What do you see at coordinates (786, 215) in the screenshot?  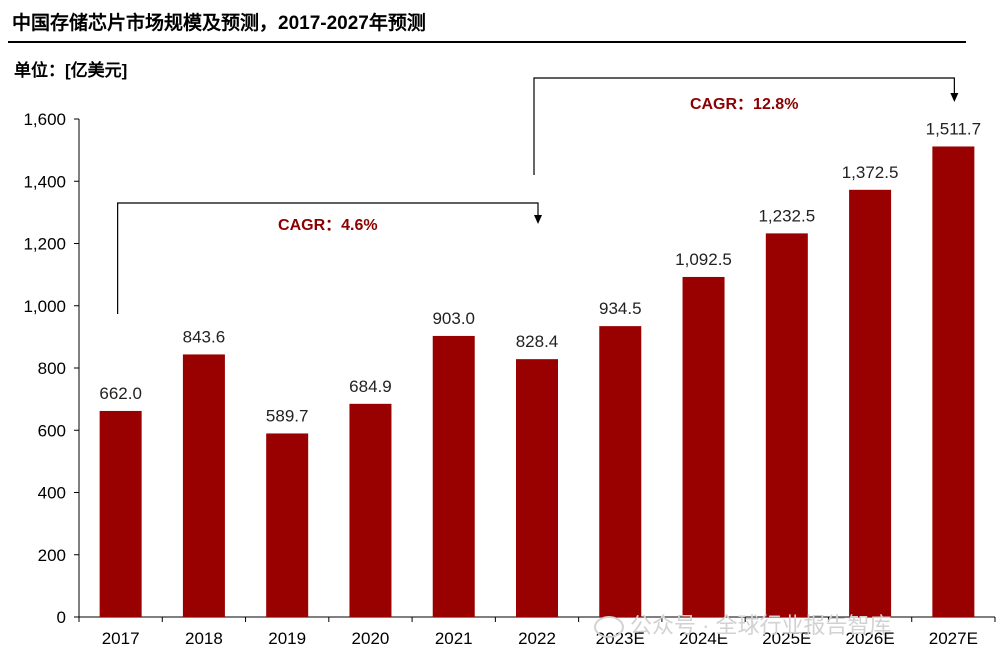 I see `bar-value-label: 1,232.5` at bounding box center [786, 215].